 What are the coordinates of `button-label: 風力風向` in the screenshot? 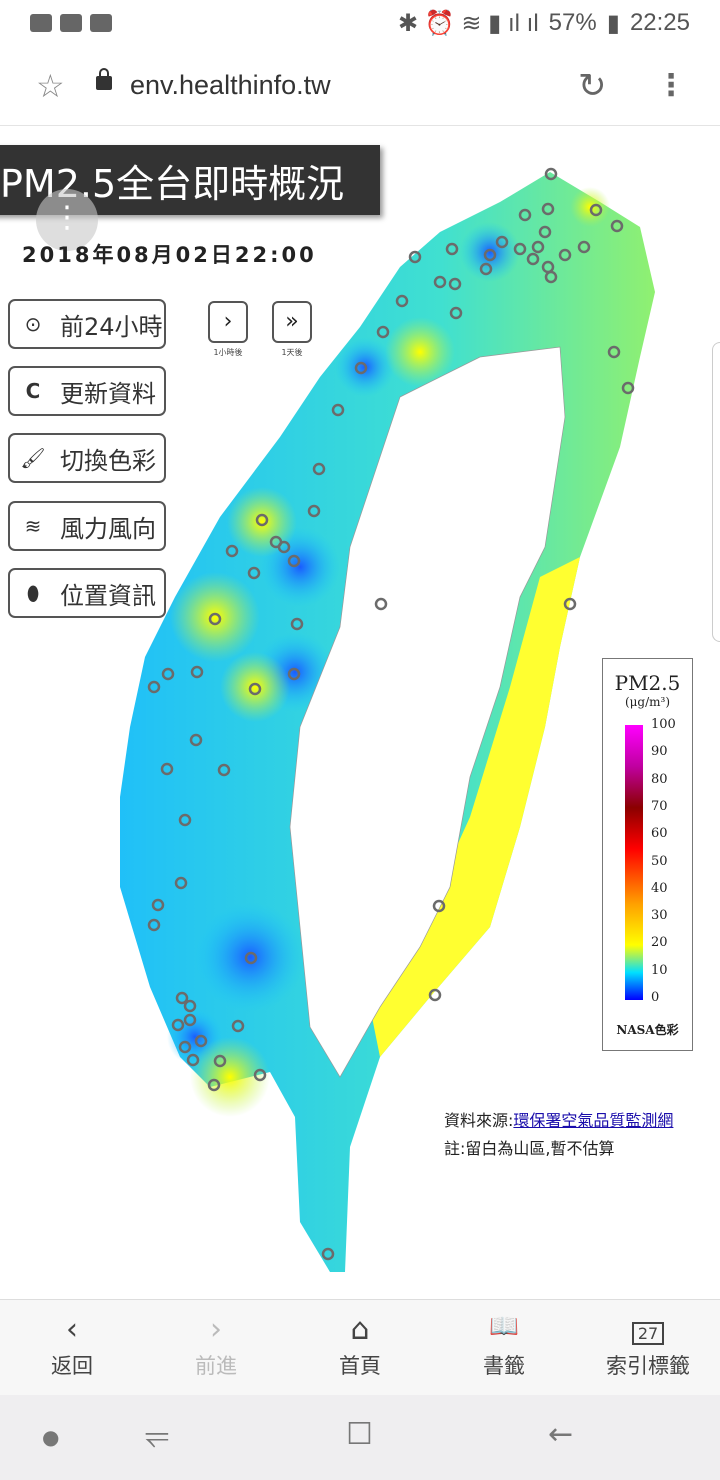 It's located at (108, 528).